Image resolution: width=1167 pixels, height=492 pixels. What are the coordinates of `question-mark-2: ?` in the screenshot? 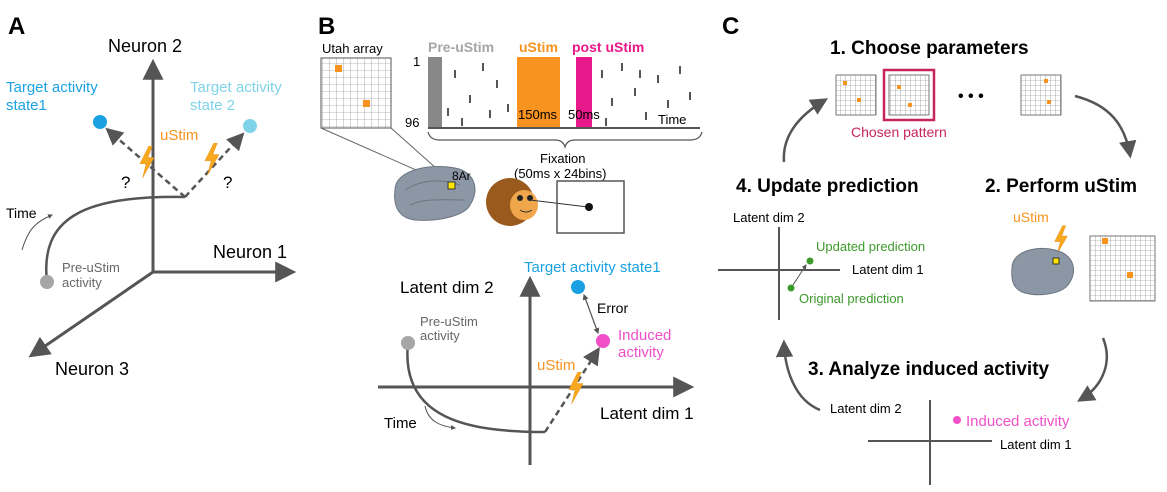 It's located at (227, 182).